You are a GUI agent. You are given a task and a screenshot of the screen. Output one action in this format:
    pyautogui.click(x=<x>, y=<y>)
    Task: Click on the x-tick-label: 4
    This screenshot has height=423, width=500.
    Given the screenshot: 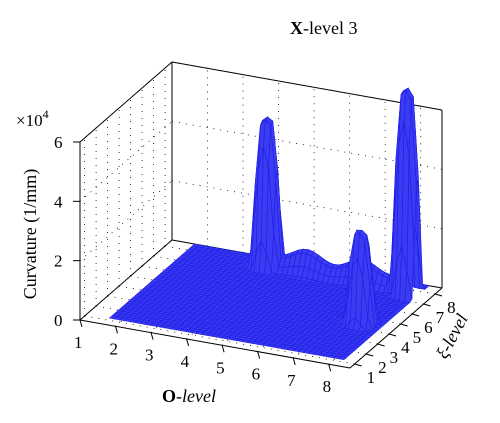 What is the action you would take?
    pyautogui.click(x=185, y=361)
    